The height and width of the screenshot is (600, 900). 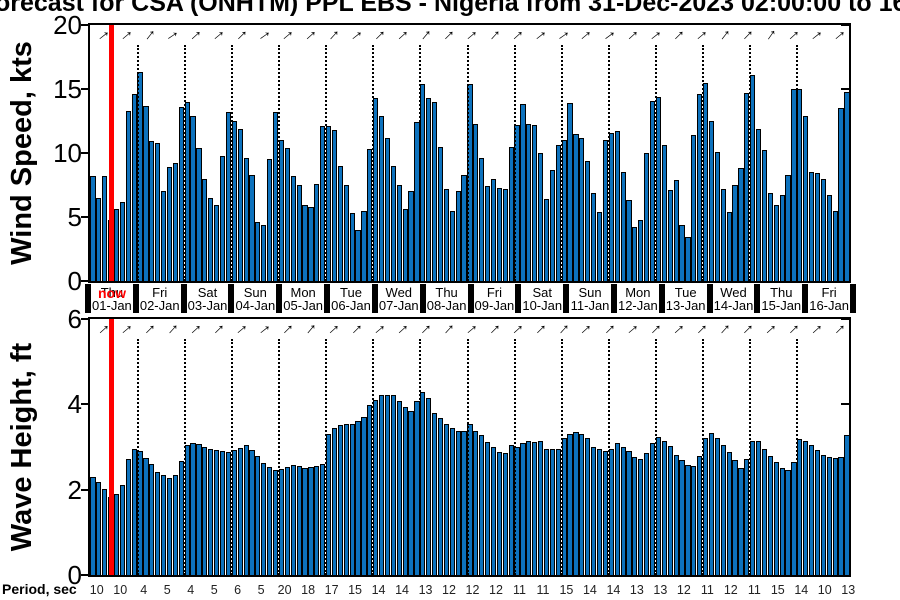 I want to click on wind-ytick-label: 0, so click(x=74, y=281).